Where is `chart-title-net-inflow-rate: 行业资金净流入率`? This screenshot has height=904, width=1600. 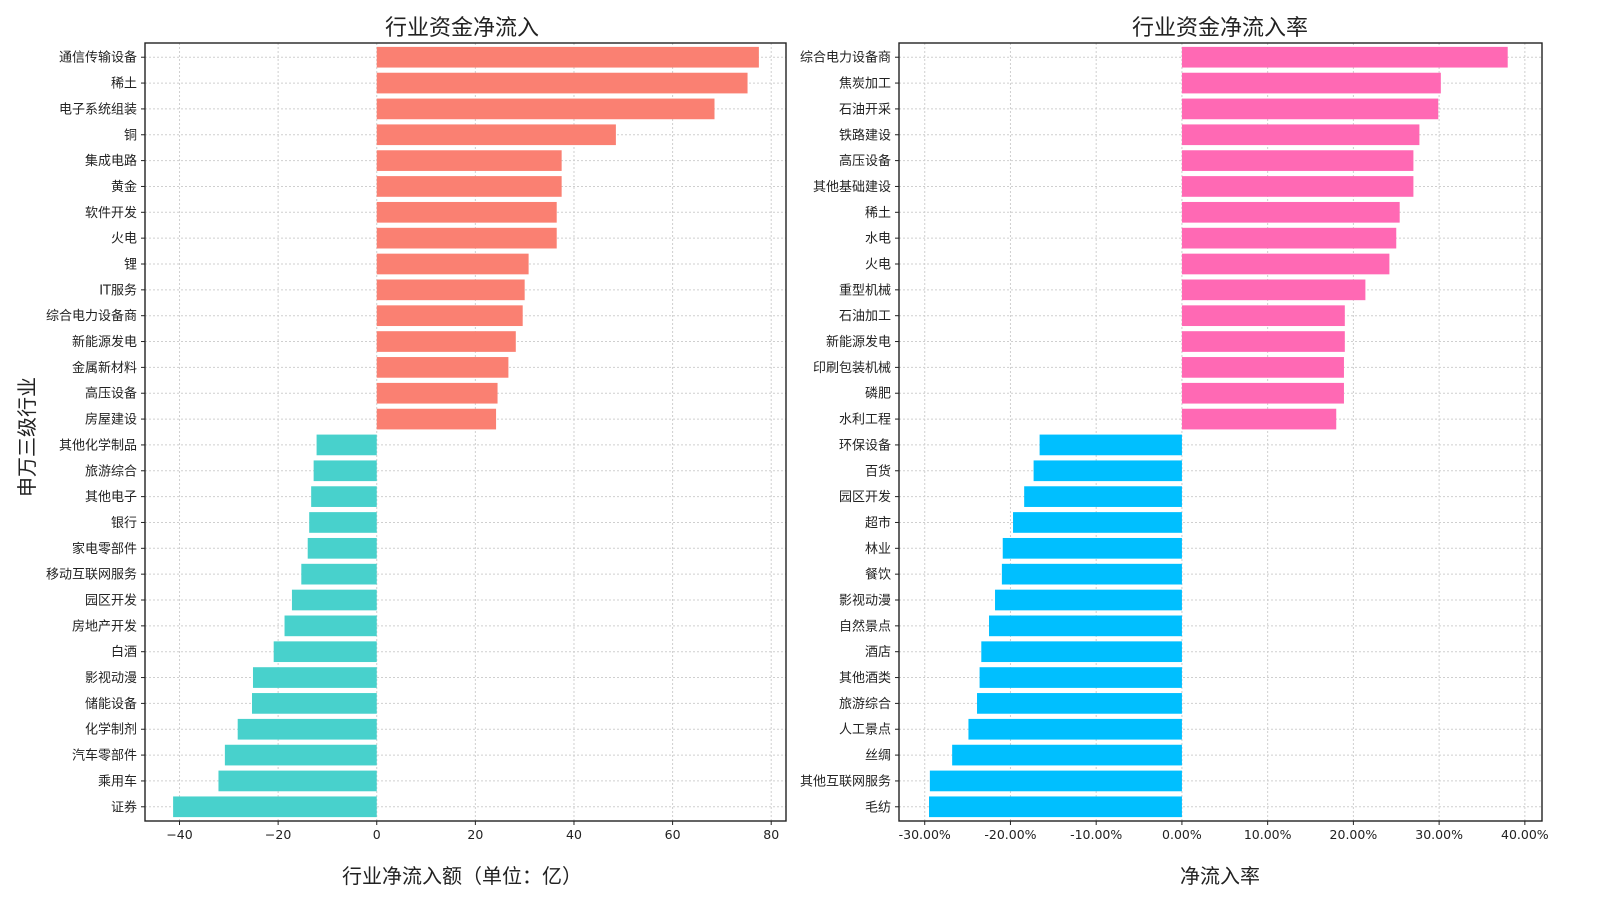
chart-title-net-inflow-rate: 行业资金净流入率 is located at coordinates (1220, 28).